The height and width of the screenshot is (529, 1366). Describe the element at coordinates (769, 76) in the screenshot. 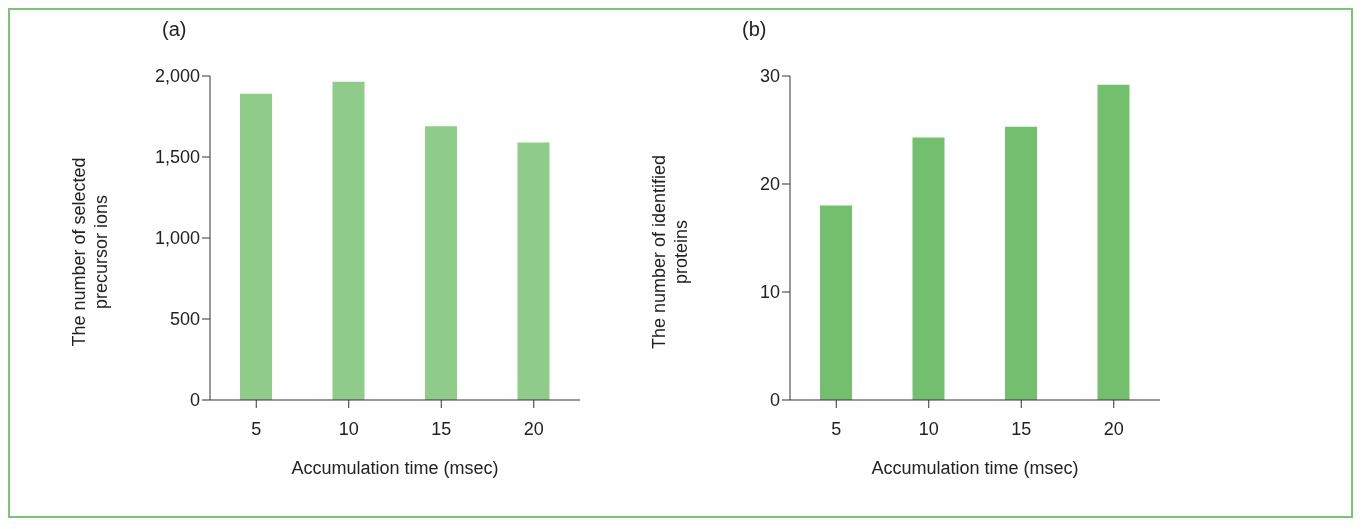

I see `y-tick-label: 30` at that location.